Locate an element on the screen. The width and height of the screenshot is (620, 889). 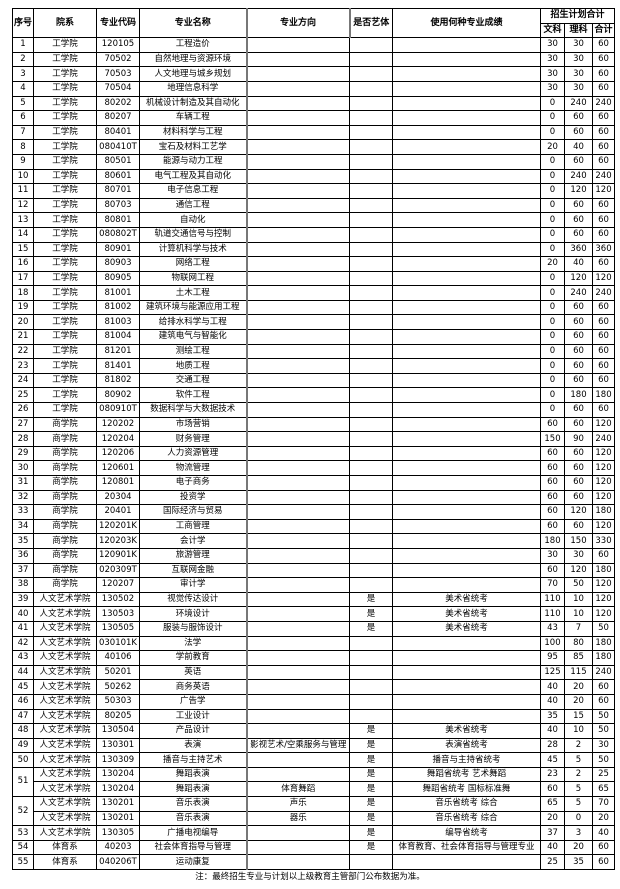
cell-arts: 20 is located at coordinates (552, 264).